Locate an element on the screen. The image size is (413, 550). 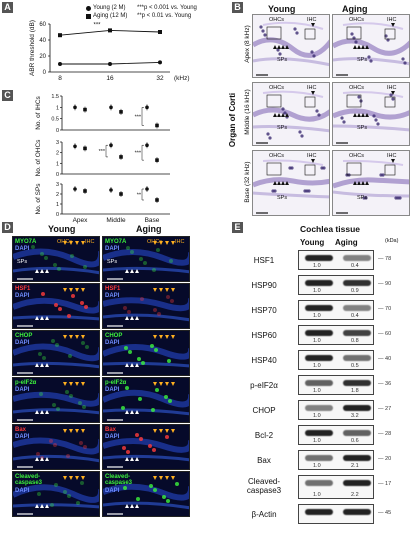
blot-strip: 1.0 0.4 is located at coordinates (336, 260).